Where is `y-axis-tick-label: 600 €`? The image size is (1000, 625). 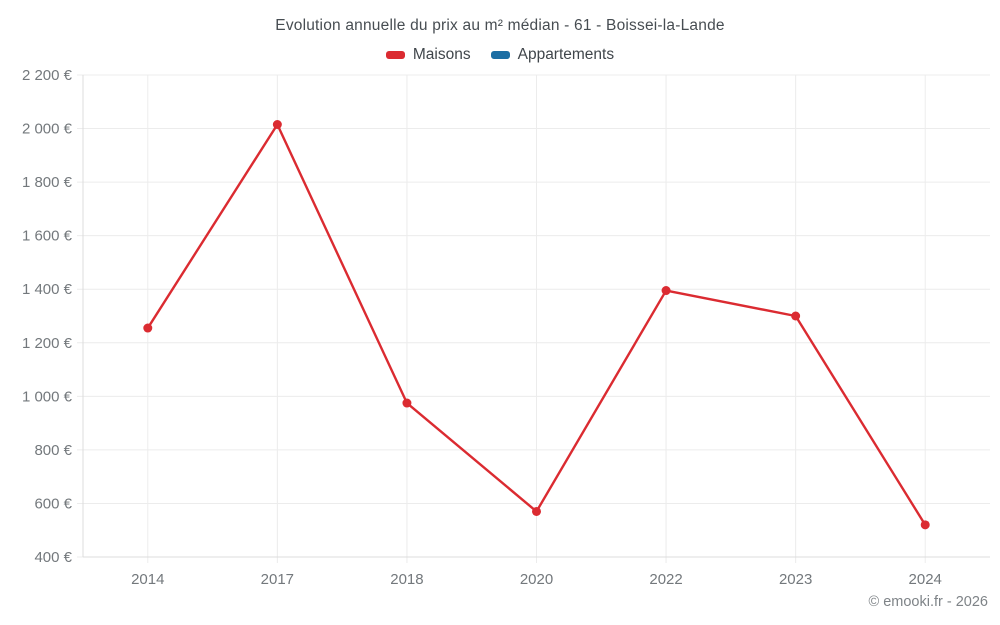
y-axis-tick-label: 600 € is located at coordinates (53, 503).